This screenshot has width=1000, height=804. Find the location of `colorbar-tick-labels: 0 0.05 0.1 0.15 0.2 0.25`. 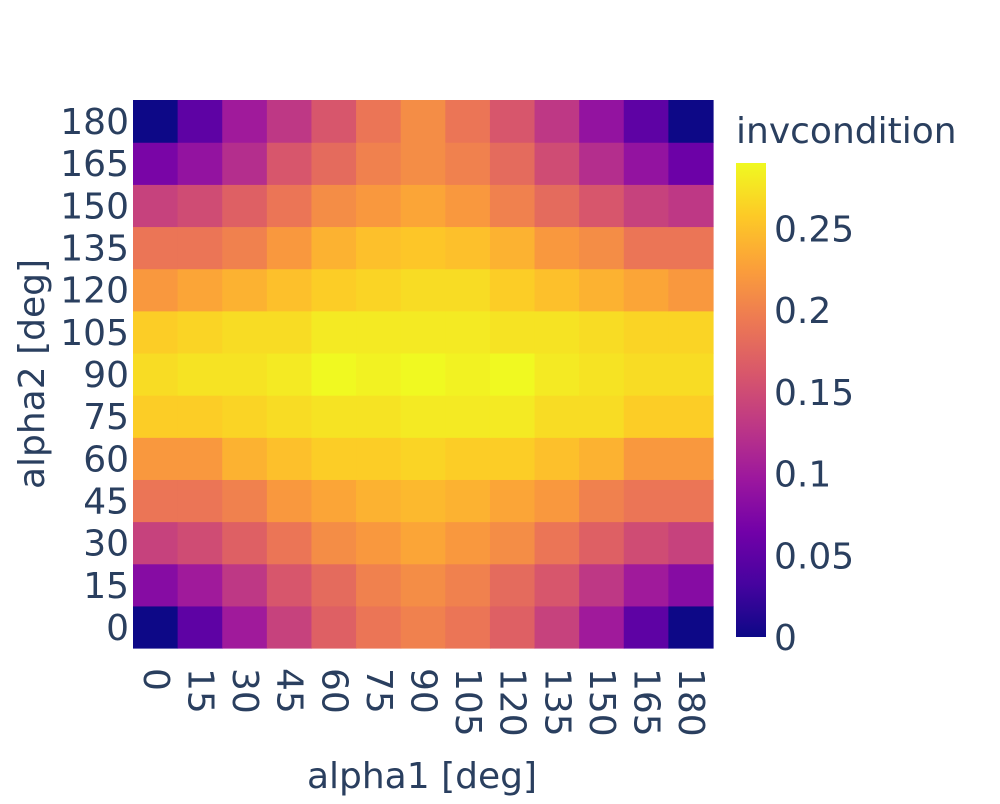

colorbar-tick-labels: 0 0.05 0.1 0.15 0.2 0.25 is located at coordinates (814, 434).